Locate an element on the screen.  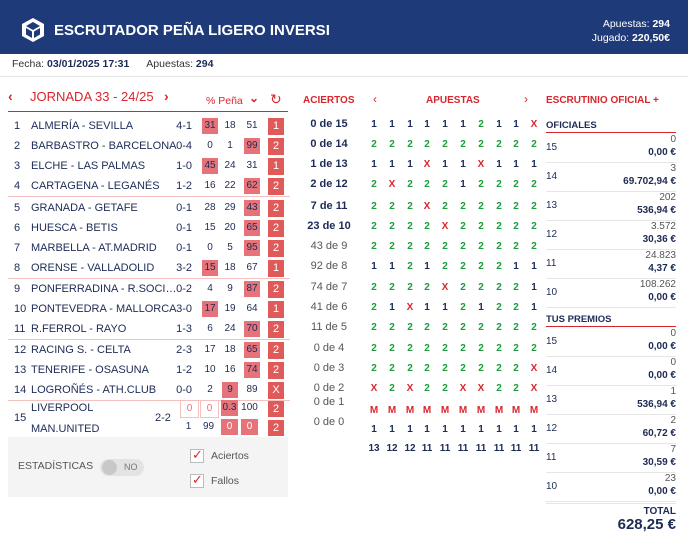
pct-cell: 64 is located at coordinates (252, 309).